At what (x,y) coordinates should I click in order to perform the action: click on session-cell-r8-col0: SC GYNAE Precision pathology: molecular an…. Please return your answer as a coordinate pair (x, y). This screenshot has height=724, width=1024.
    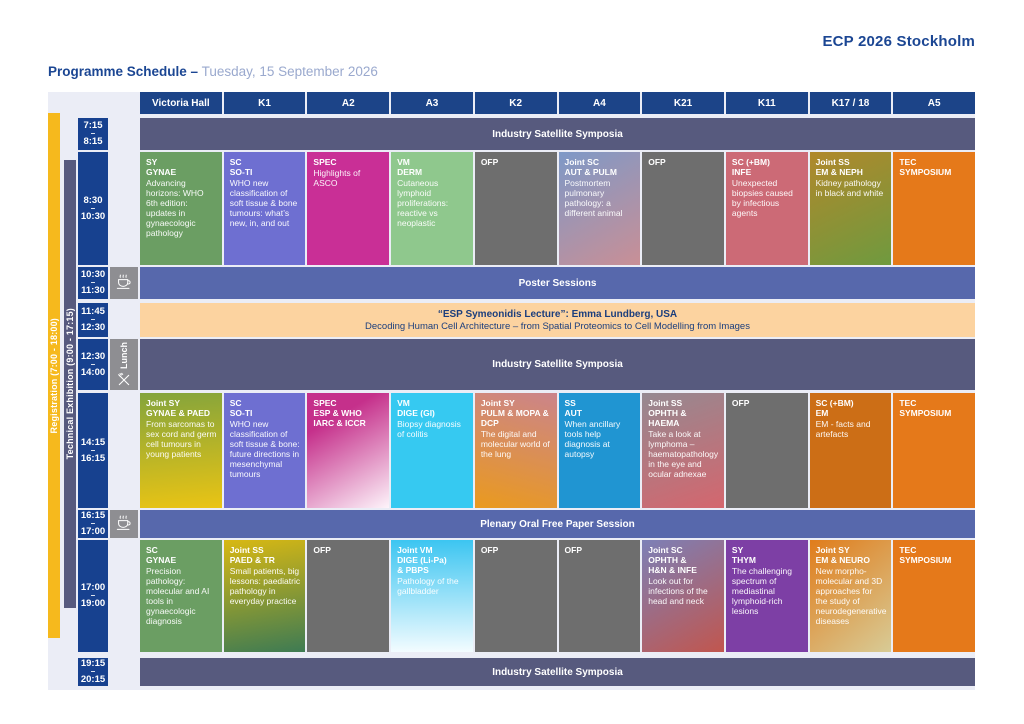
    Looking at the image, I should click on (181, 596).